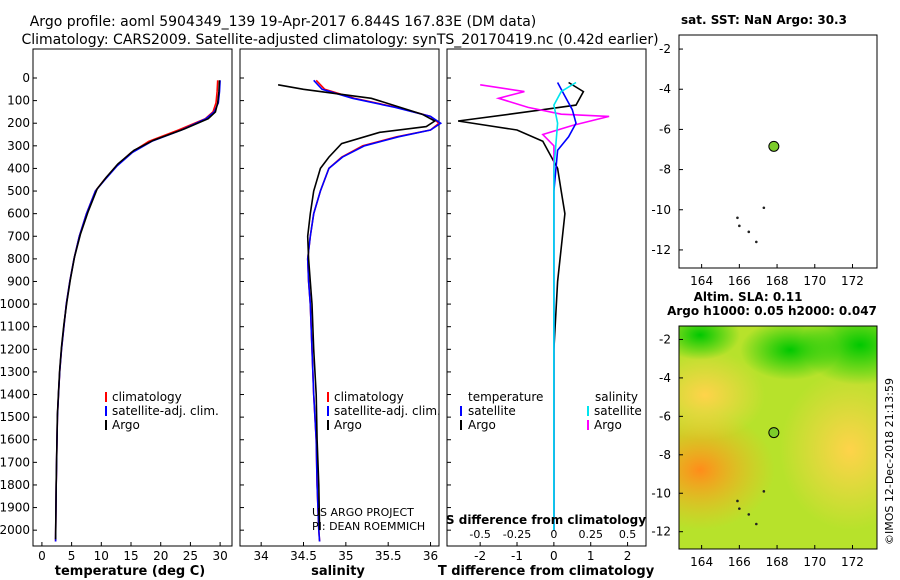  Describe the element at coordinates (591, 556) in the screenshot. I see `x-tick-label: 1` at that location.